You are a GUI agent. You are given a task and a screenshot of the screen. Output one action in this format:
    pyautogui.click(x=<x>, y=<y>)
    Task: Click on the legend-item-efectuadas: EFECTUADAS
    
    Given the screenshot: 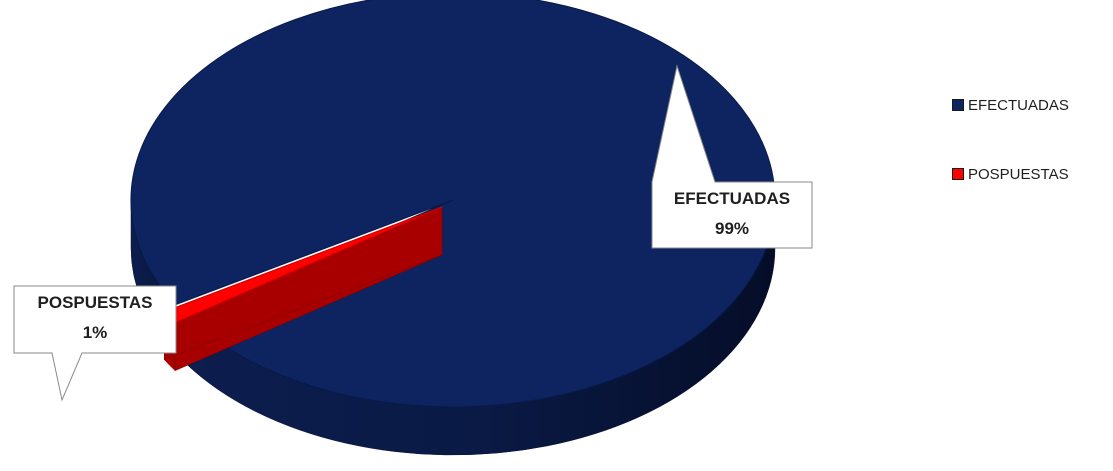 What is the action you would take?
    pyautogui.click(x=1010, y=105)
    